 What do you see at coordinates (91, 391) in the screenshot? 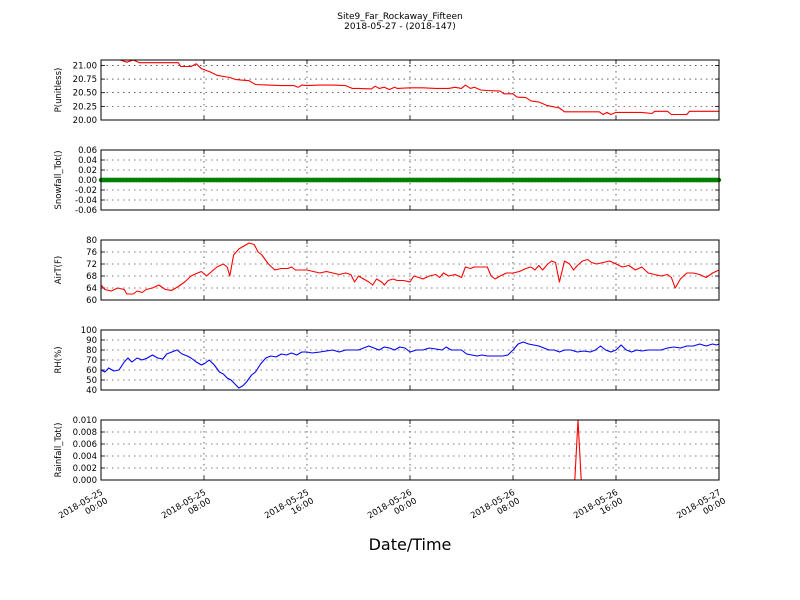
I see `y-tick-label: 40` at bounding box center [91, 391].